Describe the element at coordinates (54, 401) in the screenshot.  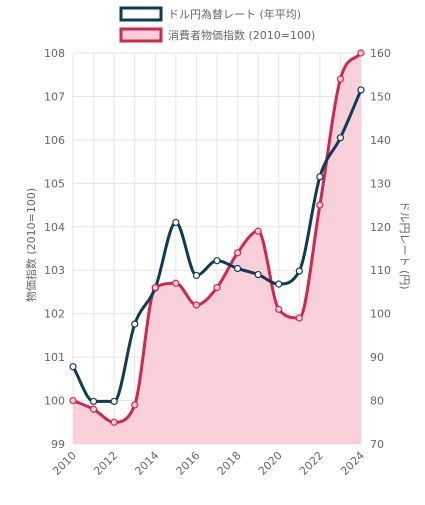
I see `left-tick-label: 100` at that location.